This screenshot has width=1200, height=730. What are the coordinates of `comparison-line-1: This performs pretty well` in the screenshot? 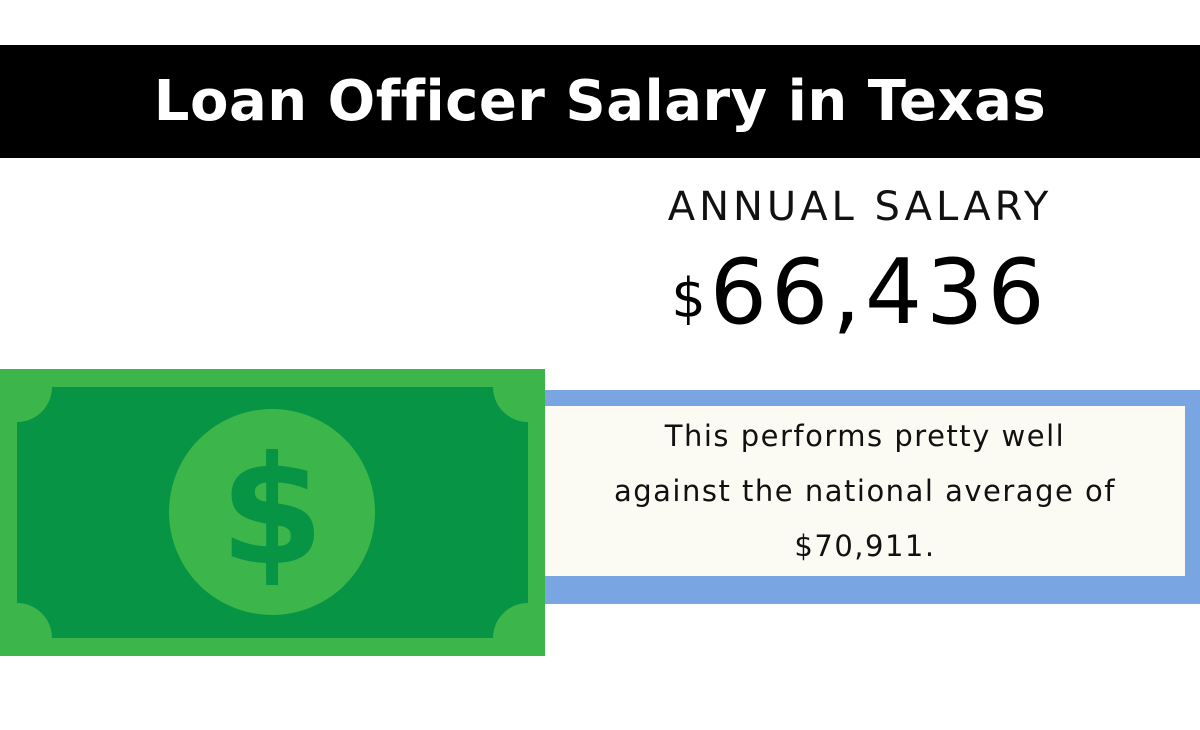 It's located at (865, 435).